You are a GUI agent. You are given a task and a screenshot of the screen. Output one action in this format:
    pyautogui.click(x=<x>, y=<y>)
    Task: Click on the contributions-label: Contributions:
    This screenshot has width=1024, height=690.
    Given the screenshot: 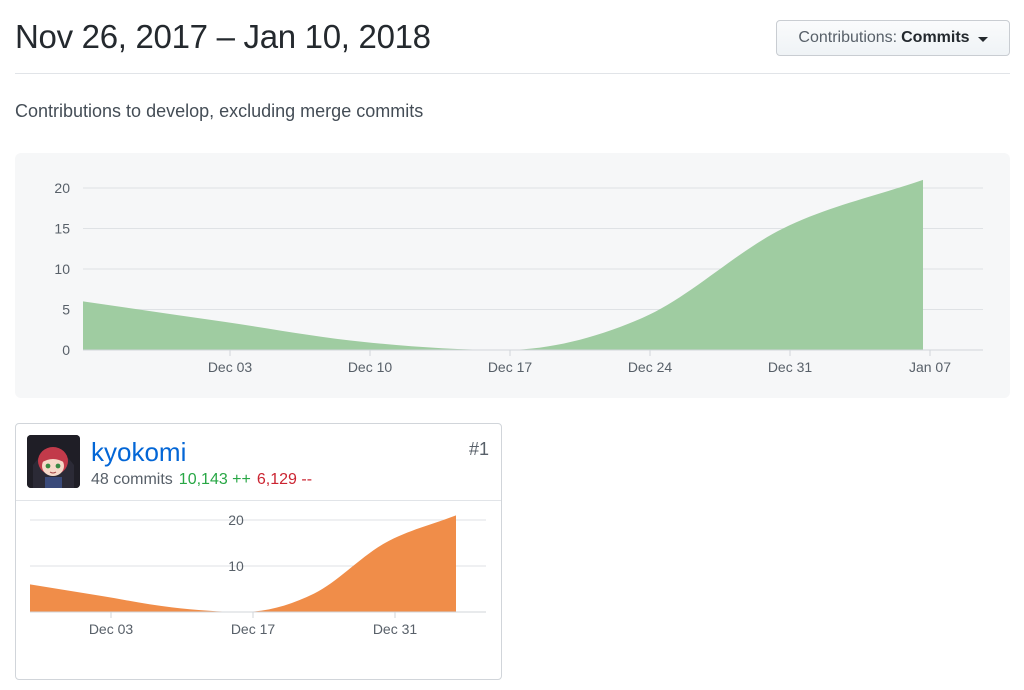 What is the action you would take?
    pyautogui.click(x=848, y=37)
    